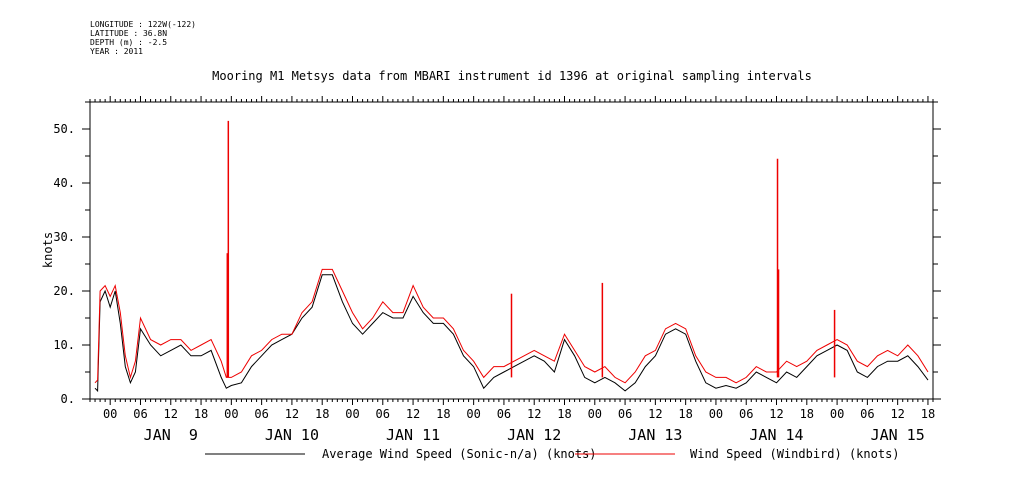  What do you see at coordinates (655, 435) in the screenshot?
I see `x-day-label: JAN 13` at bounding box center [655, 435].